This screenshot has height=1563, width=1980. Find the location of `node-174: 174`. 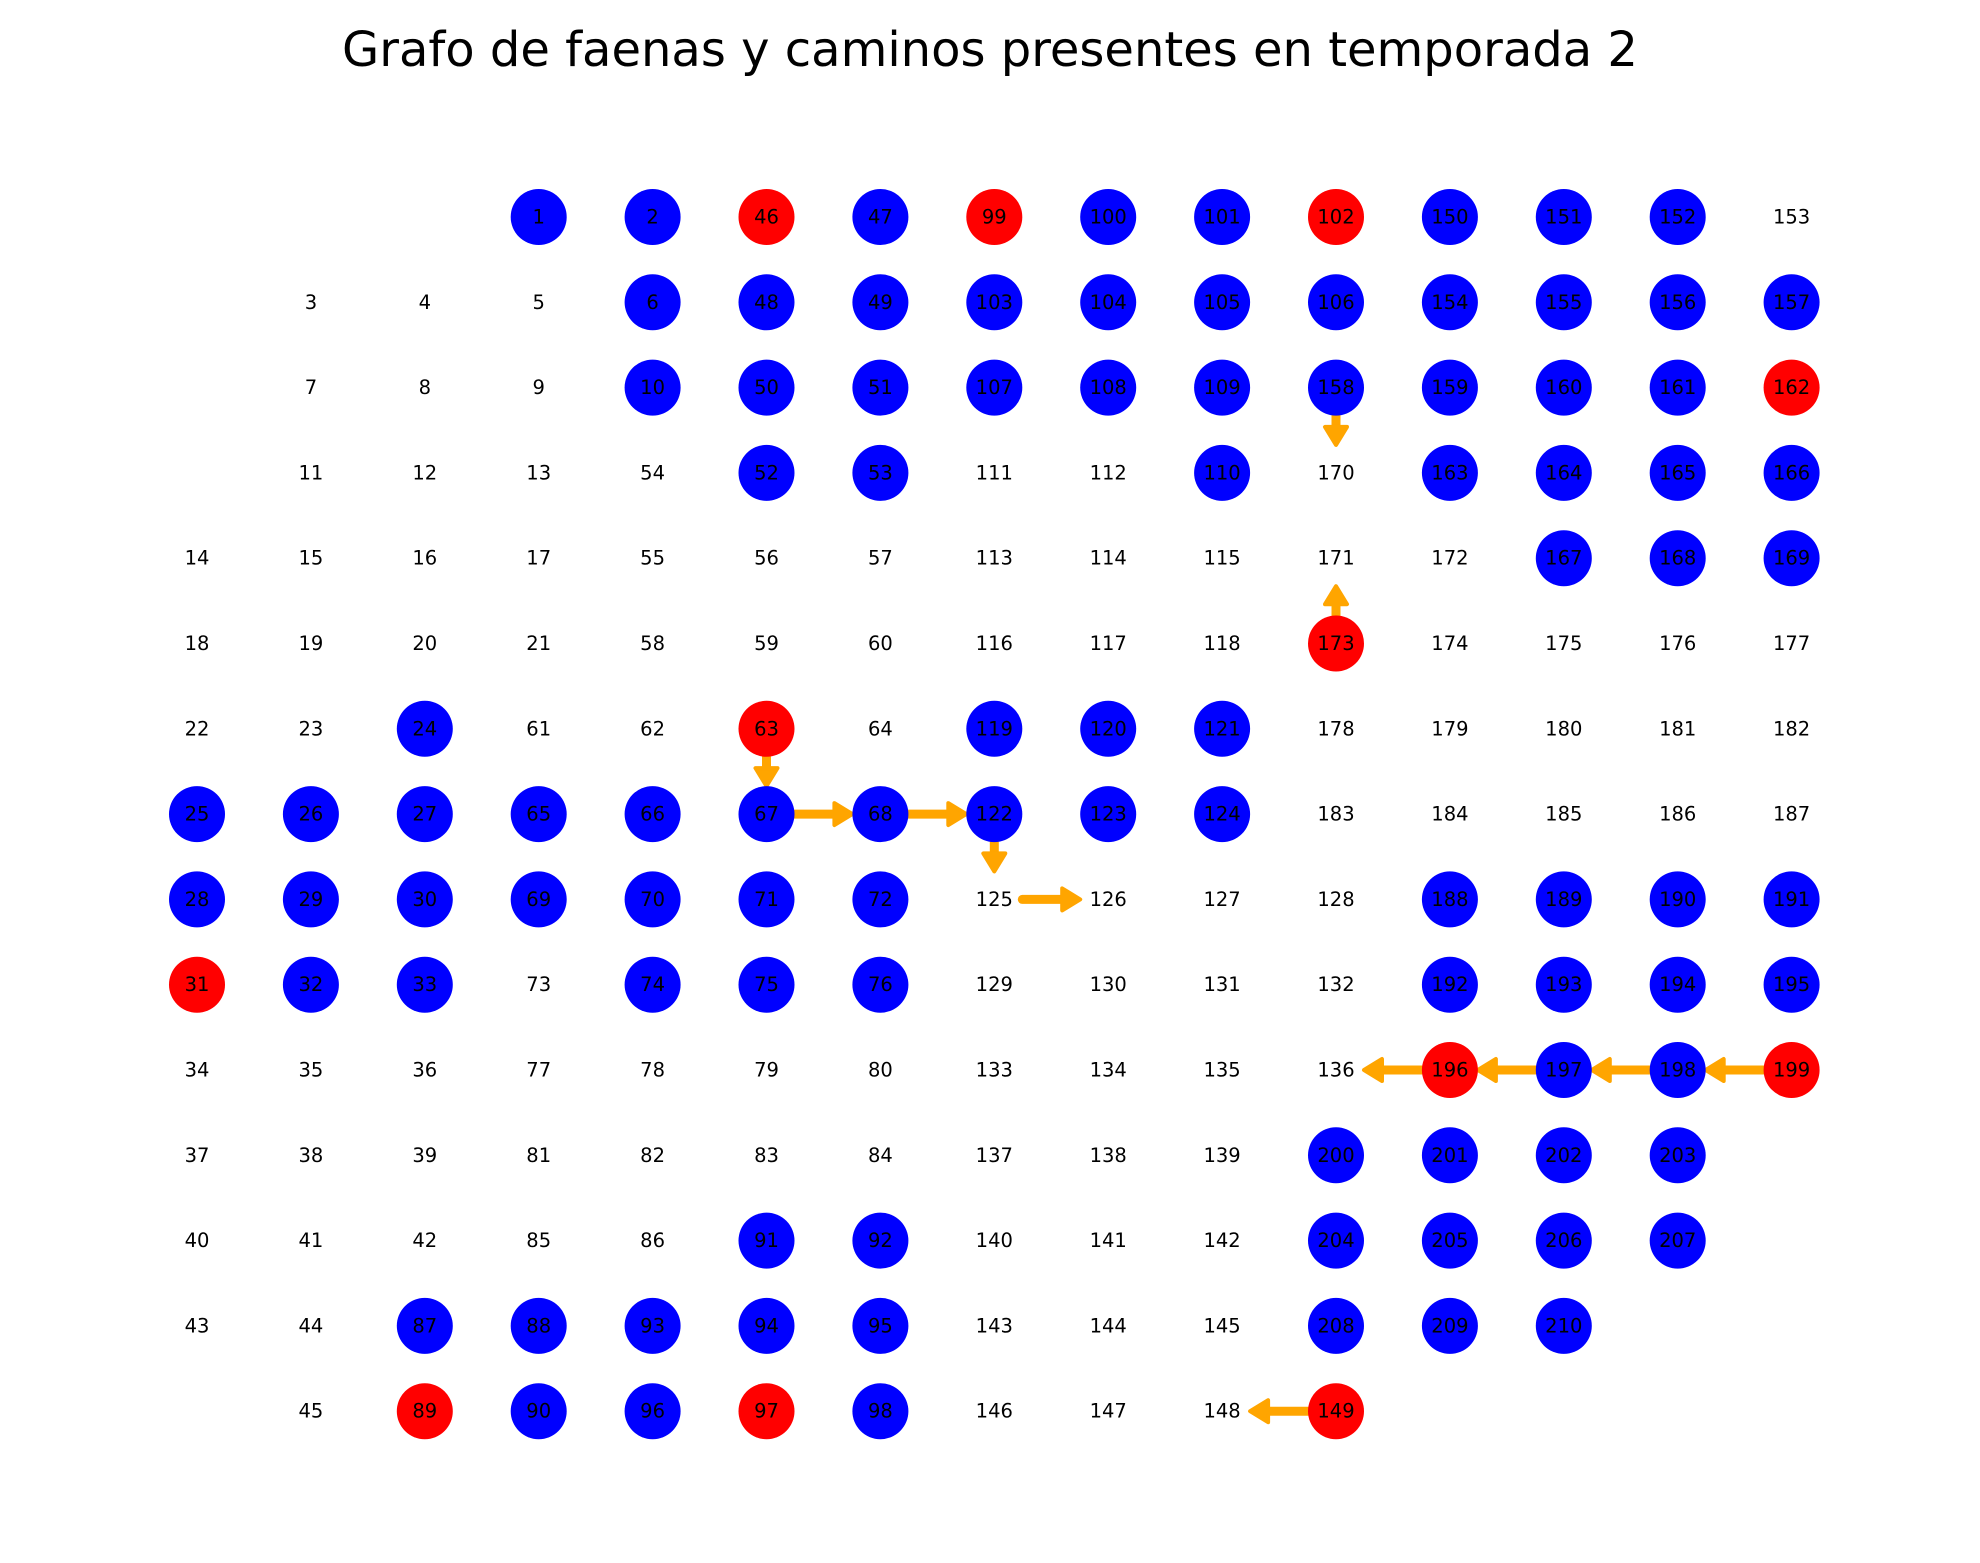

node-174: 174 is located at coordinates (1449, 643).